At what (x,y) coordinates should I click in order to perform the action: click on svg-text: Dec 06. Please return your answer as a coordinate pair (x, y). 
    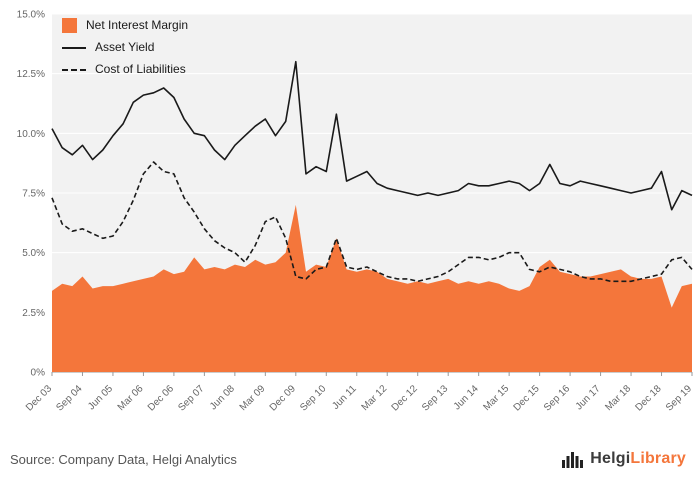
    Looking at the image, I should click on (161, 398).